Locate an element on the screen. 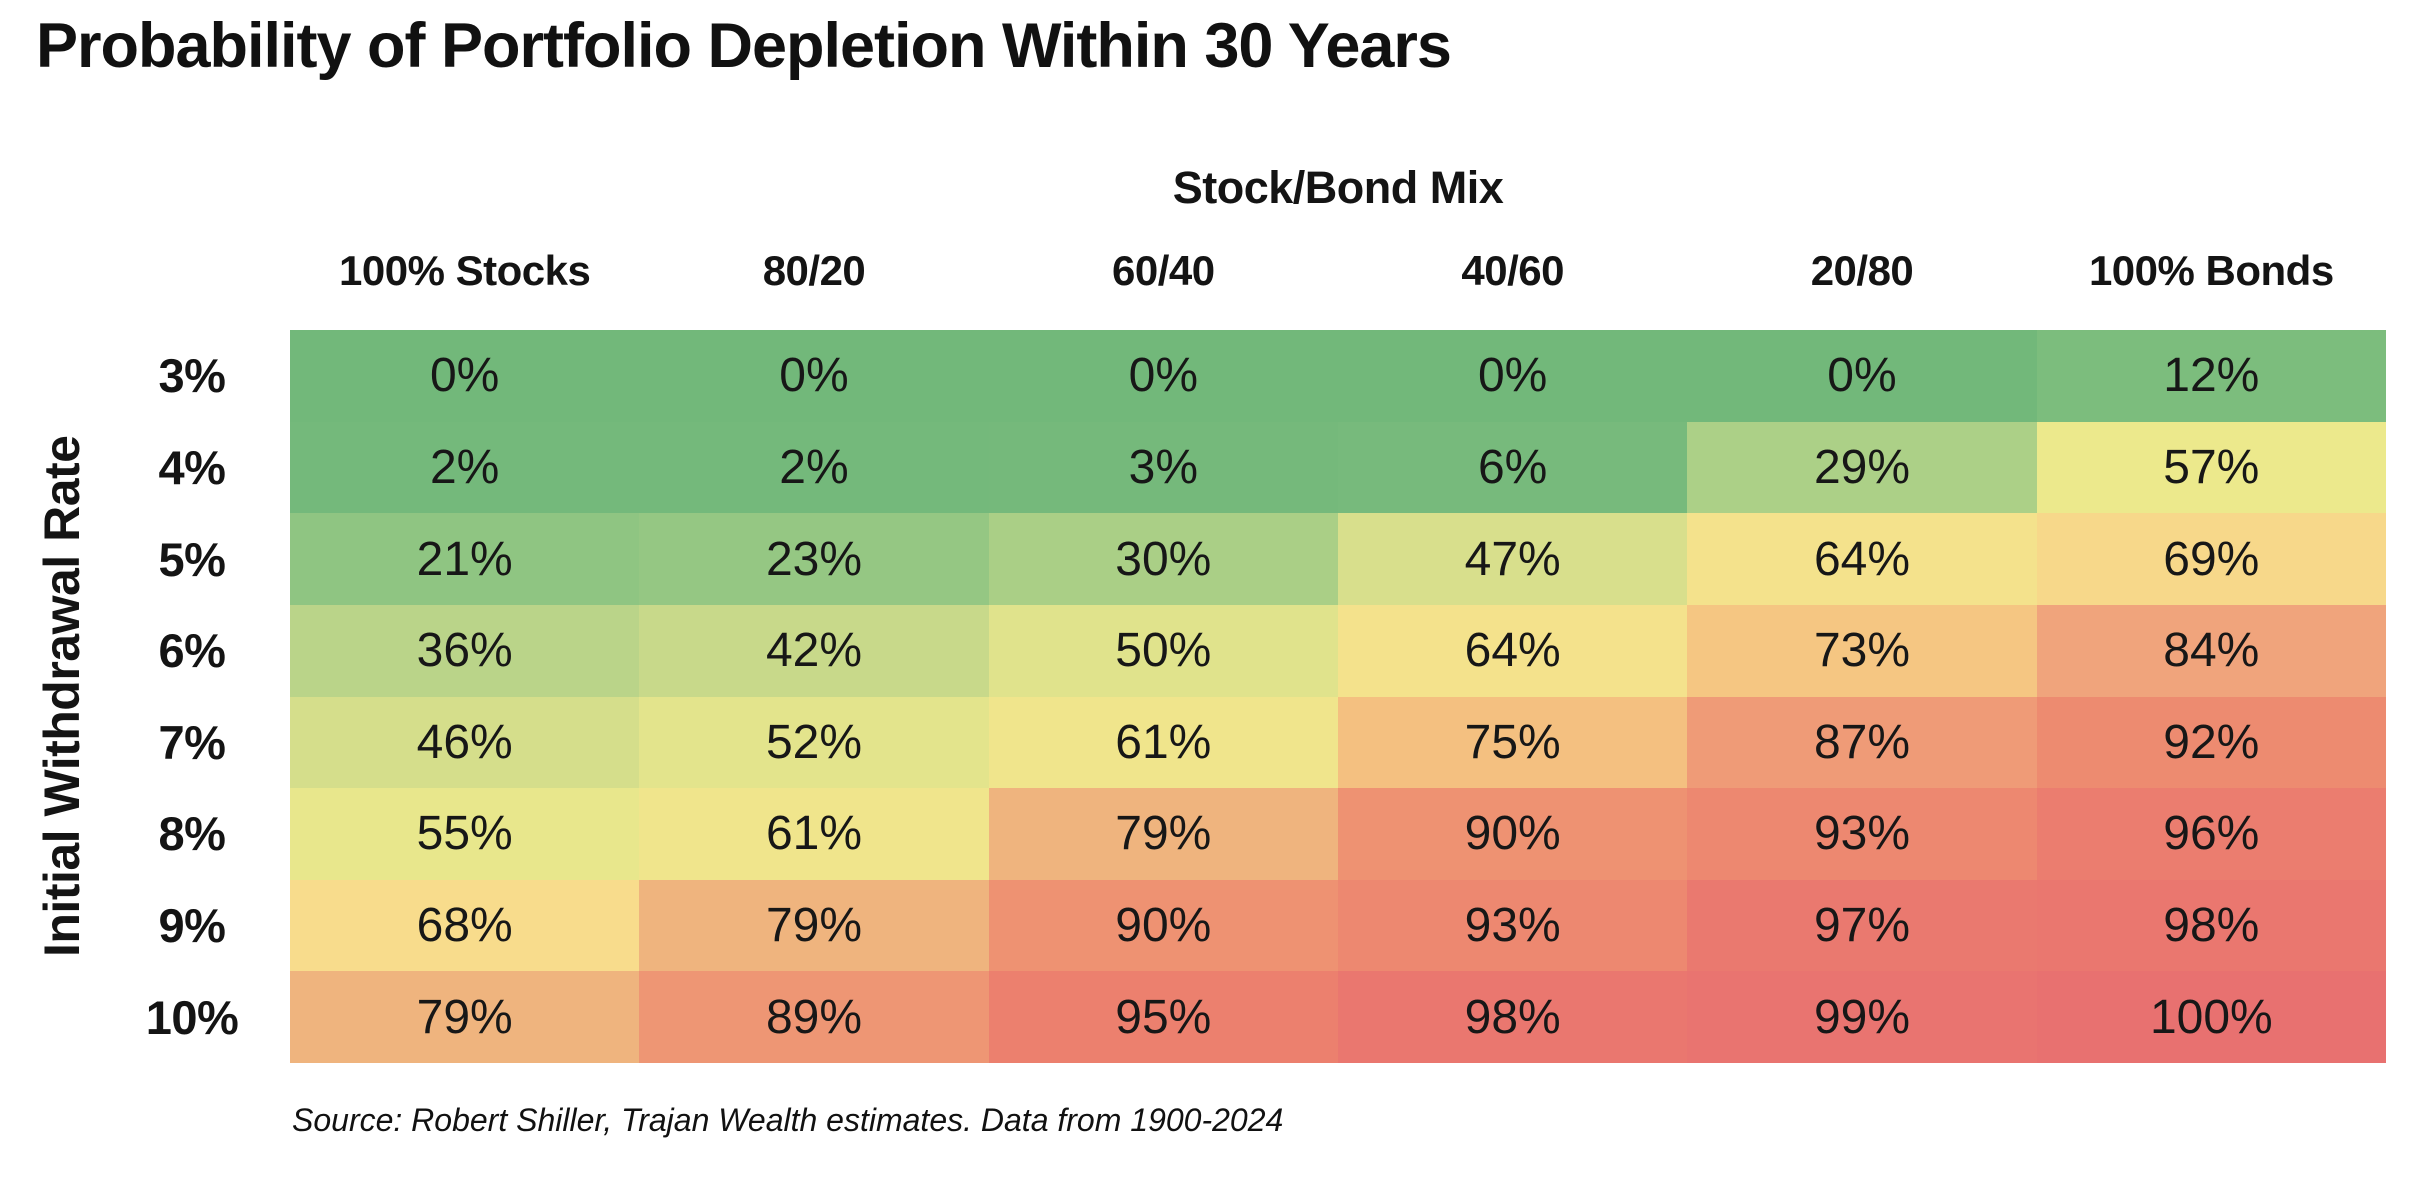 This screenshot has width=2434, height=1184. heatmap-cell: 23% is located at coordinates (814, 559).